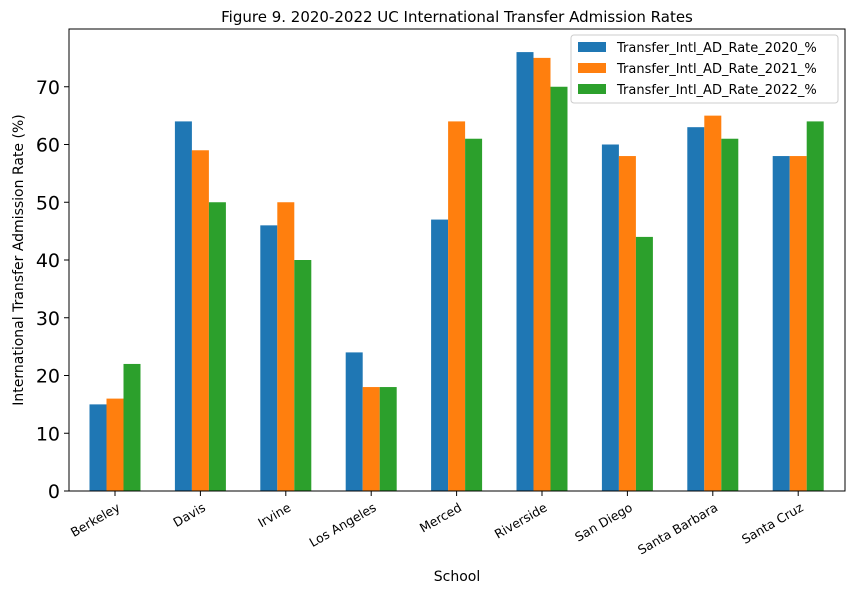  Describe the element at coordinates (48, 319) in the screenshot. I see `y-tick-label: 30` at that location.